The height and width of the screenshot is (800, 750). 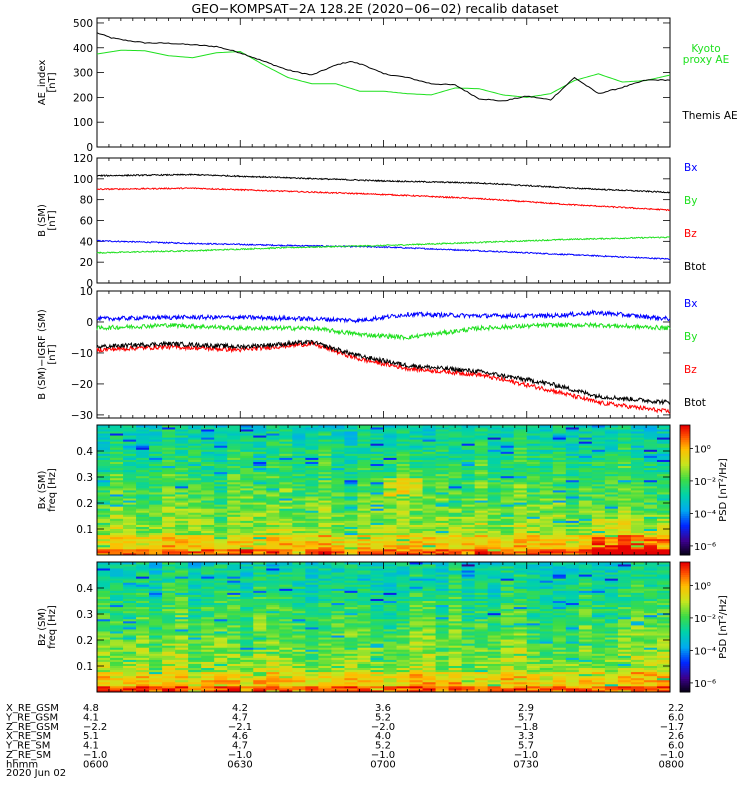 What do you see at coordinates (702, 449) in the screenshot?
I see `colorbar-tick-label: 10⁰` at bounding box center [702, 449].